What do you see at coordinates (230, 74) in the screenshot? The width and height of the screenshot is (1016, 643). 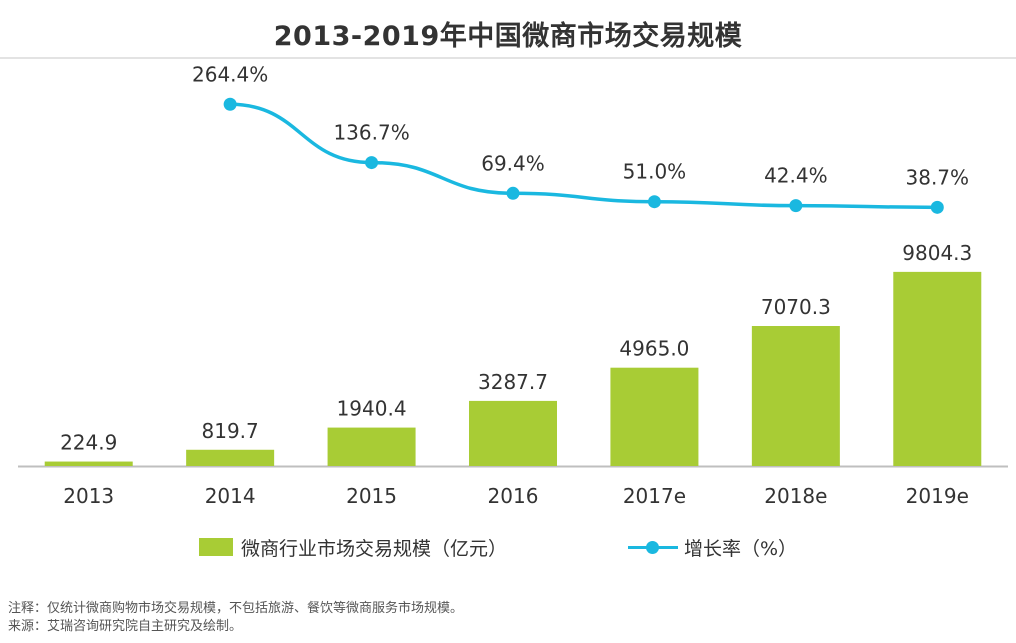 I see `growth-value-label-2014: 264.4%` at bounding box center [230, 74].